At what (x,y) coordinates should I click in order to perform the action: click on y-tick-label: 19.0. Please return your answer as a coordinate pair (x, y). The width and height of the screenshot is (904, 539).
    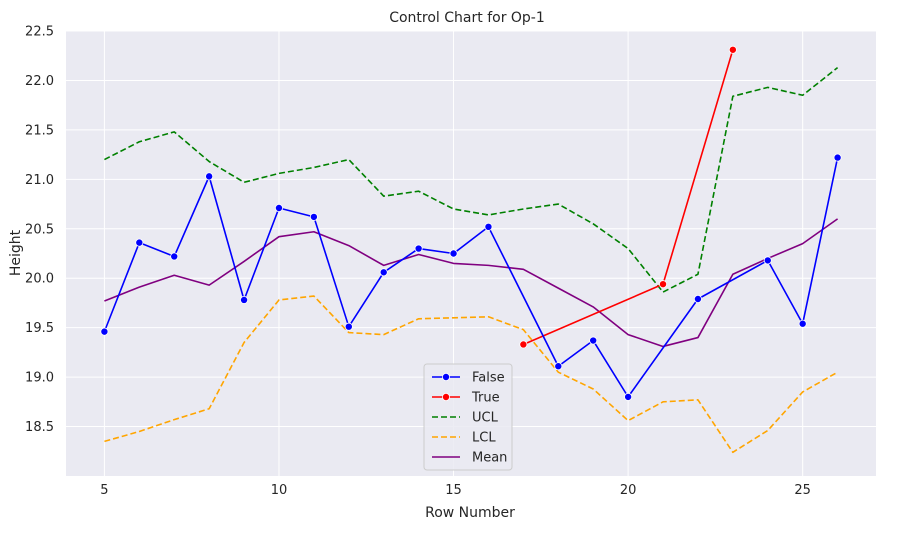
    Looking at the image, I should click on (39, 378).